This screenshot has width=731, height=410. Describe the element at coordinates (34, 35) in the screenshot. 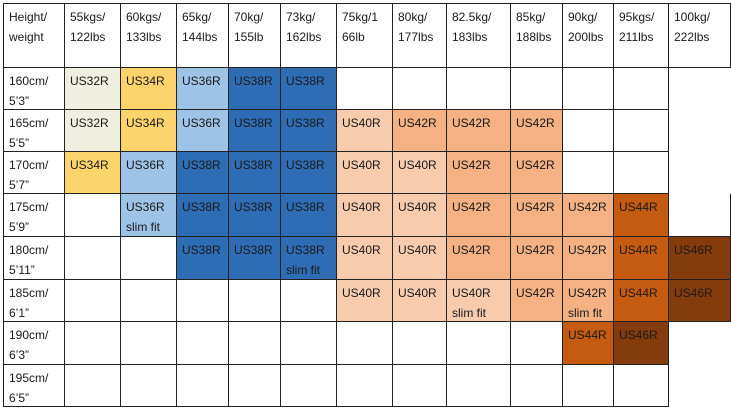

I see `header-cell: Height/ weight` at that location.